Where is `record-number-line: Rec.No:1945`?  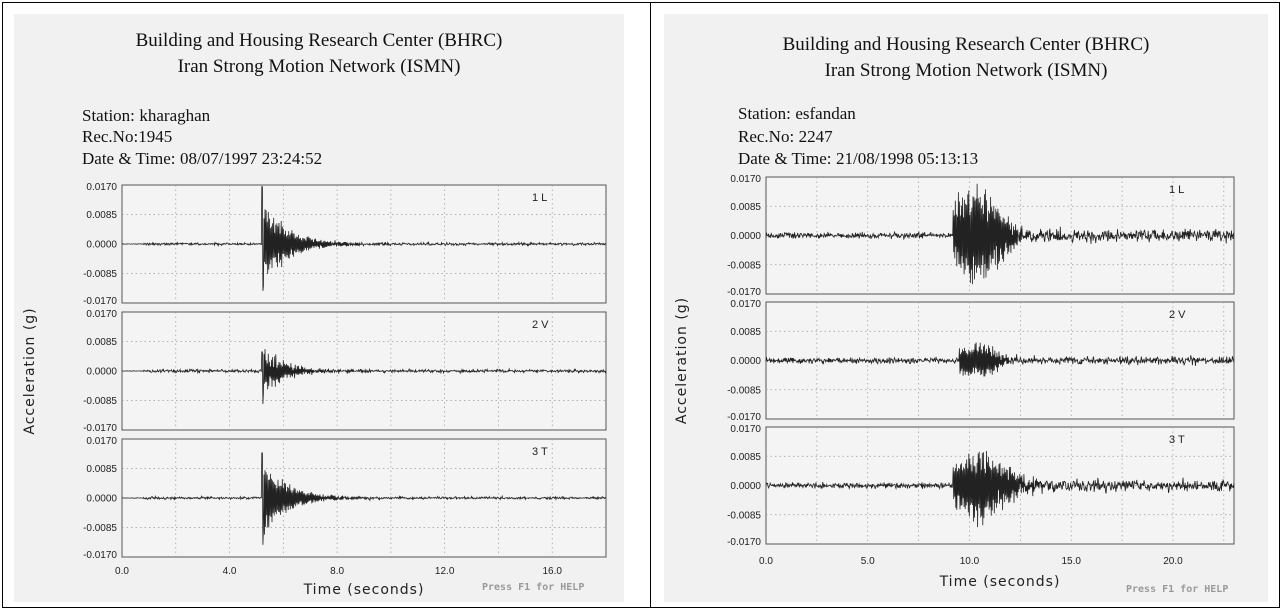
record-number-line: Rec.No:1945 is located at coordinates (127, 137).